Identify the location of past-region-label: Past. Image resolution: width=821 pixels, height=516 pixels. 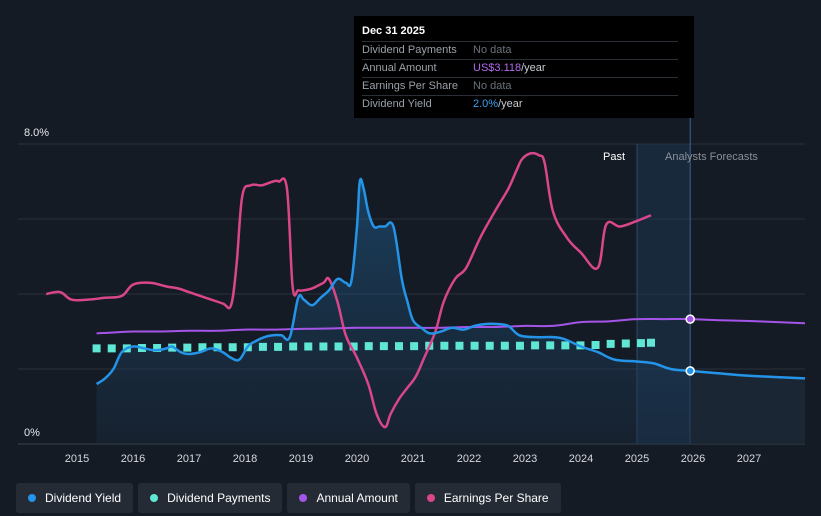
(614, 157).